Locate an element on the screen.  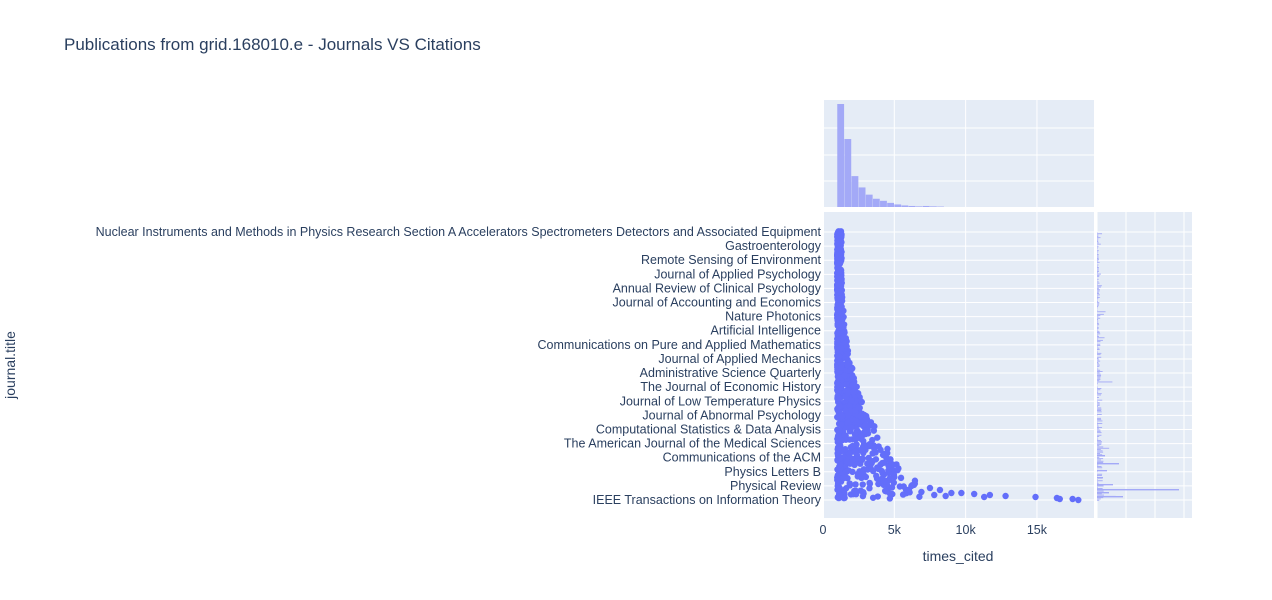
x-tick-label: 5k is located at coordinates (895, 530).